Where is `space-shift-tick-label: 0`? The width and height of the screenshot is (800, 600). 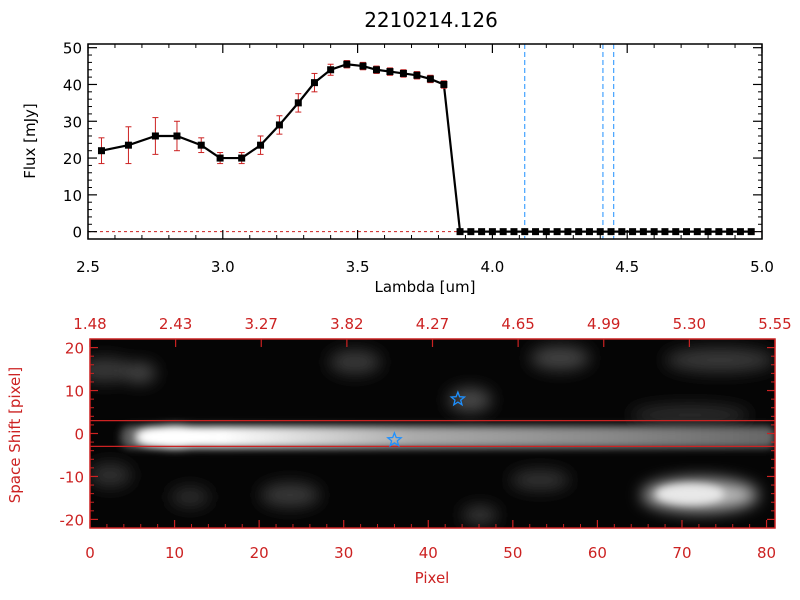
space-shift-tick-label: 0 is located at coordinates (79, 435).